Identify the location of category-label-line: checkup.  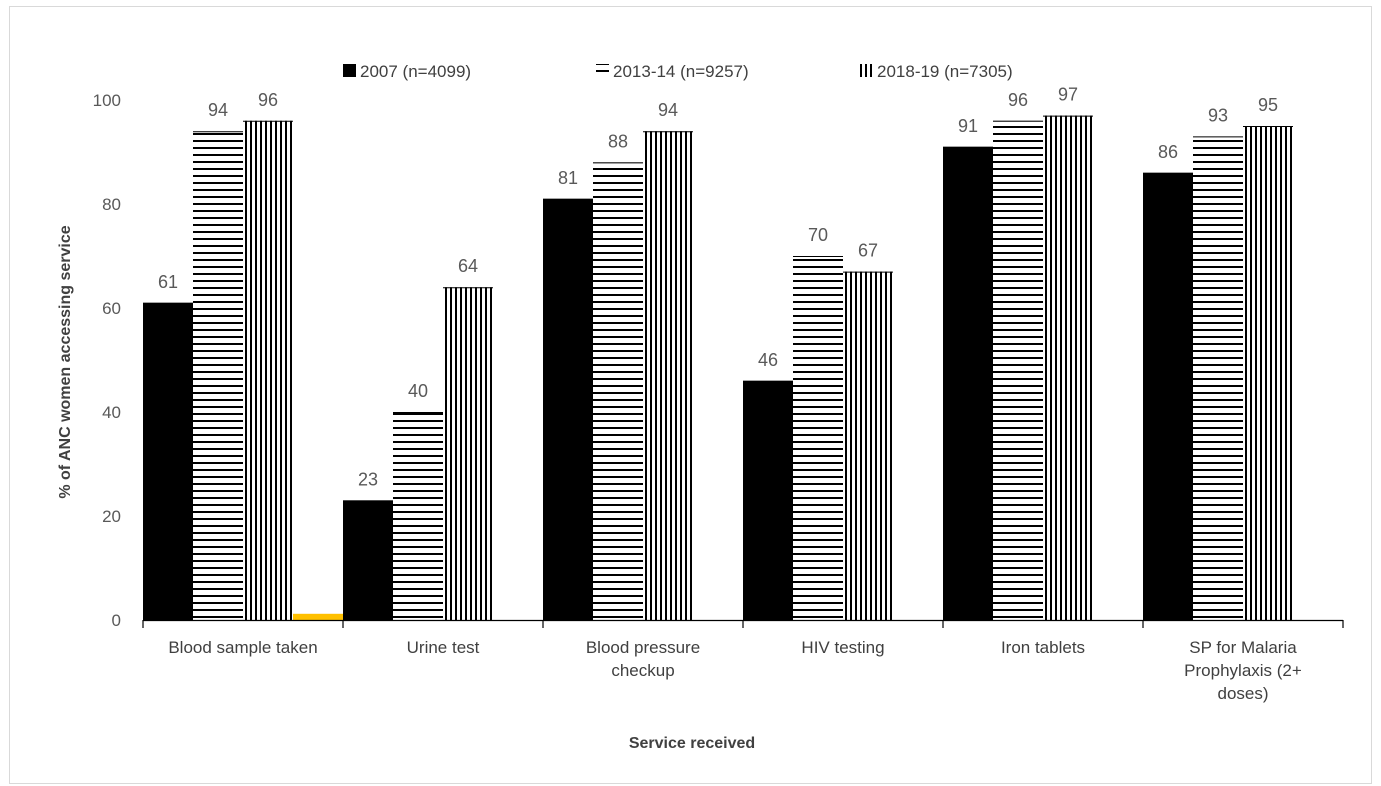
(642, 670).